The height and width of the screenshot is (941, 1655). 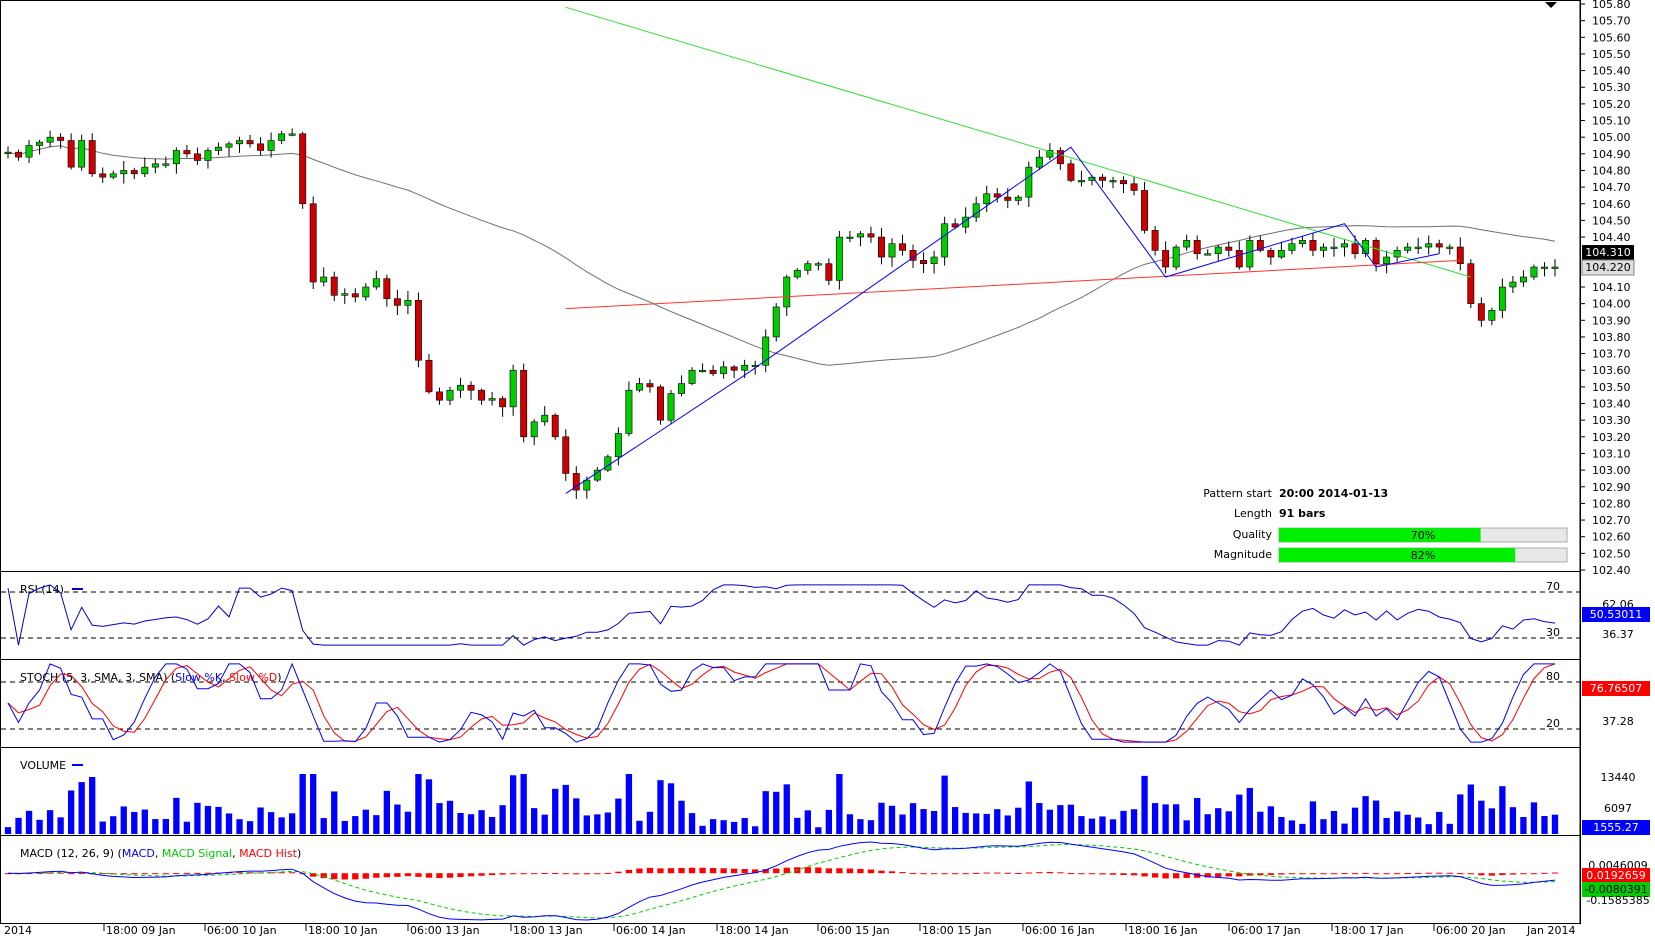 I want to click on price-tick-label: 103.50, so click(x=1611, y=387).